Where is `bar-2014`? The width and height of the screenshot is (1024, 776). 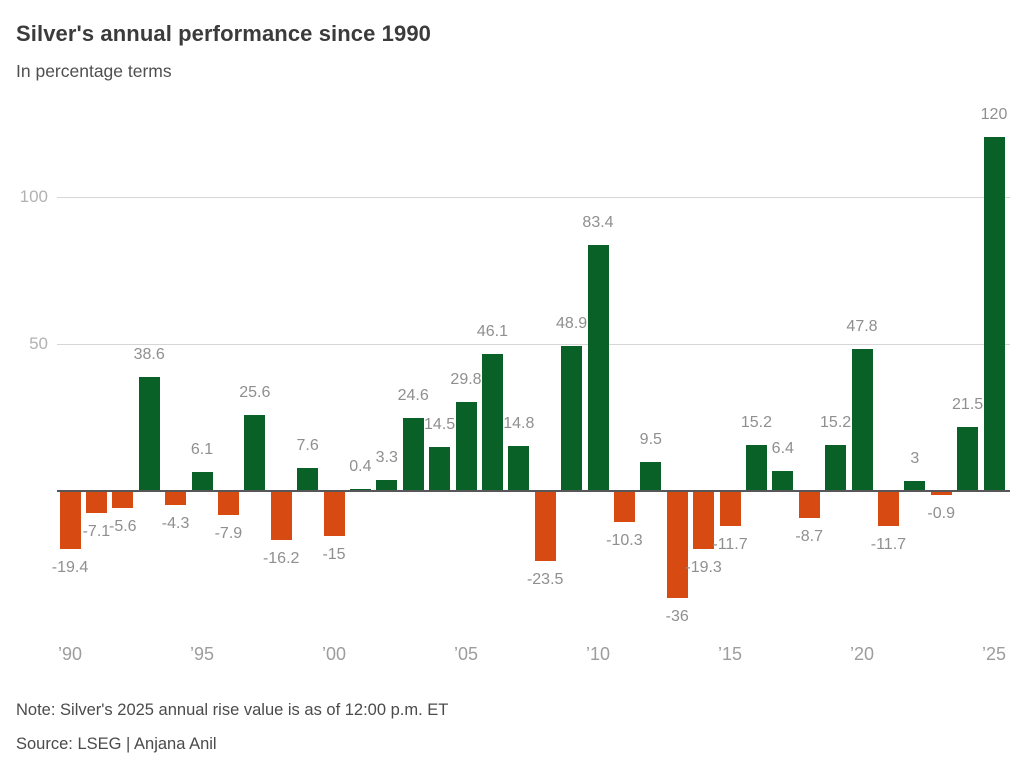
bar-2014 is located at coordinates (704, 520).